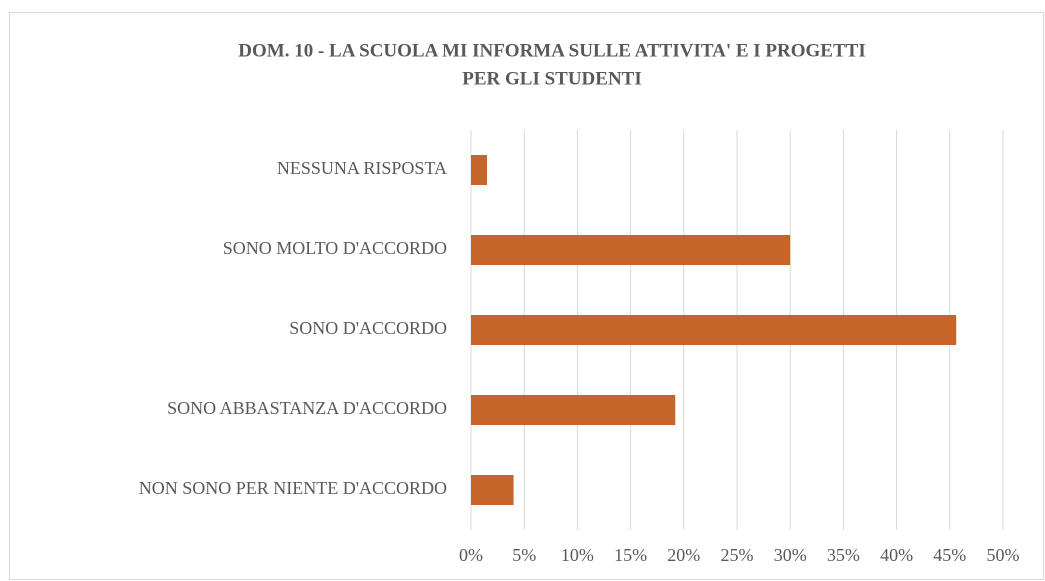 The image size is (1045, 581). What do you see at coordinates (896, 555) in the screenshot?
I see `x-tick-label: 40%` at bounding box center [896, 555].